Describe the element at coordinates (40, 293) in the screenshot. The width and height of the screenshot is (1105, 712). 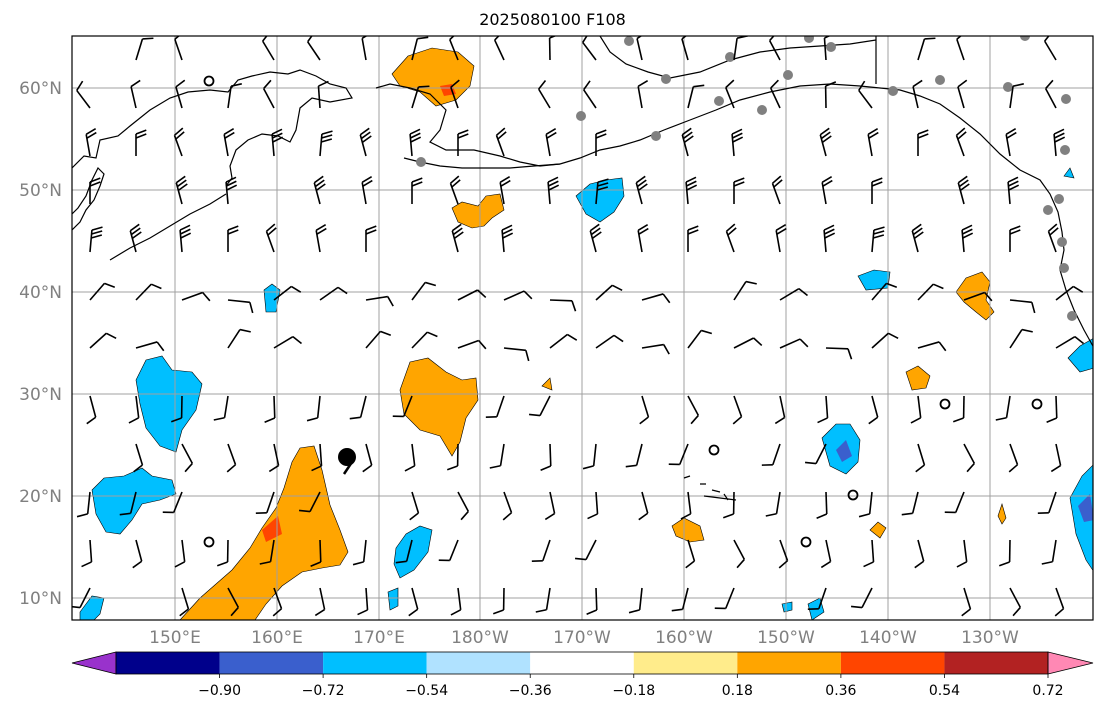
I see `latitude-label: 40°N` at that location.